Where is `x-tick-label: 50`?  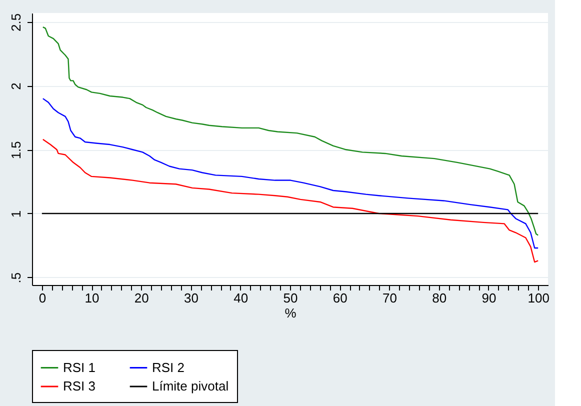
x-tick-label: 50 is located at coordinates (290, 298).